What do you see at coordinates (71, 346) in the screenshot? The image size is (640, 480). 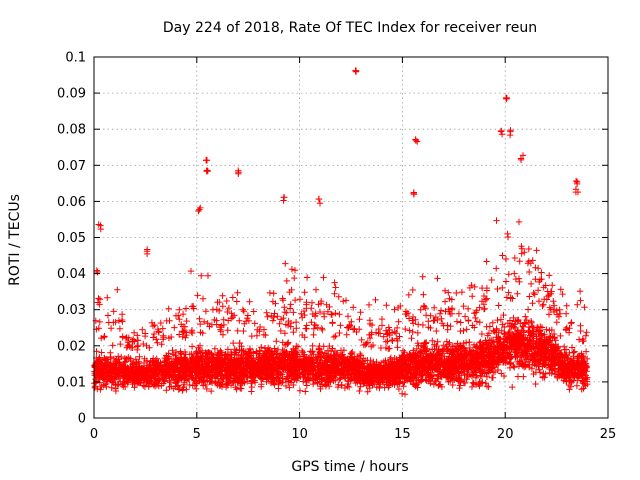 I see `y-tick-label: 0.02` at bounding box center [71, 346].